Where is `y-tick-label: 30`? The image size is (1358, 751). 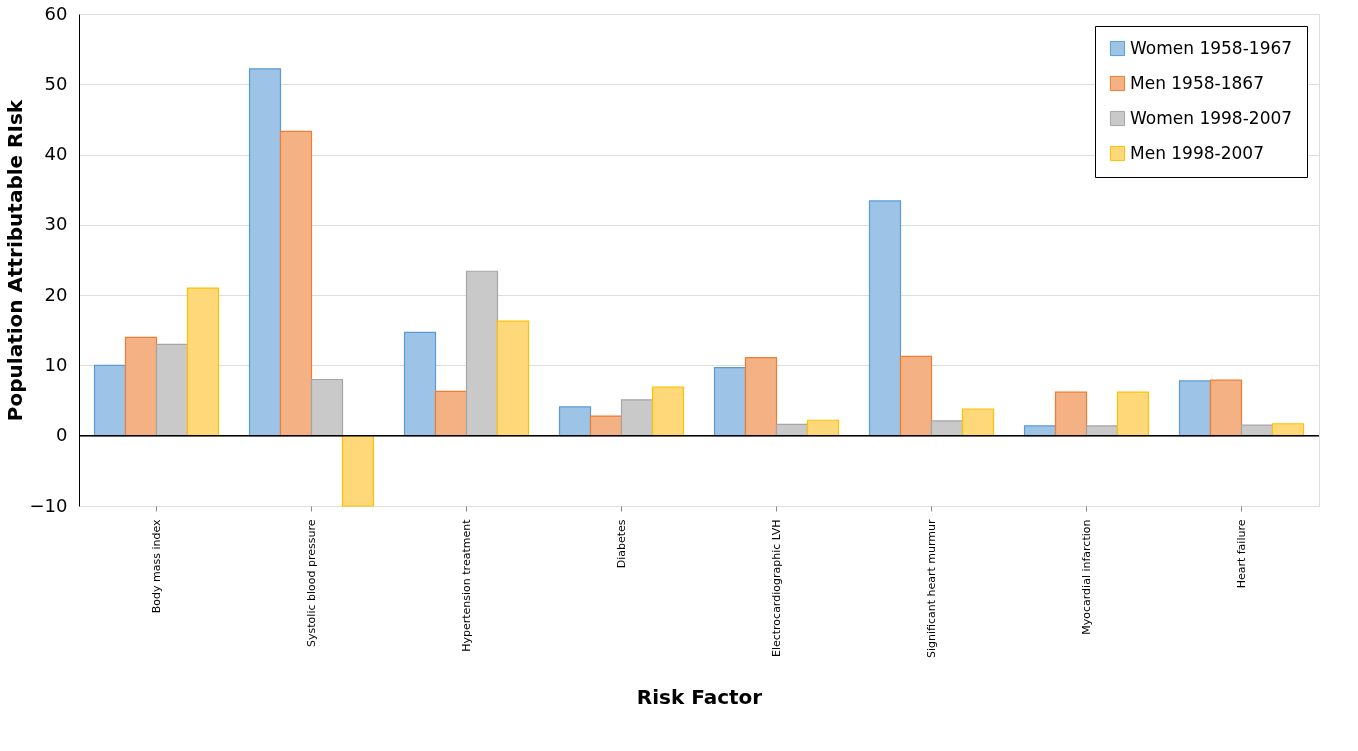
y-tick-label: 30 is located at coordinates (56, 224).